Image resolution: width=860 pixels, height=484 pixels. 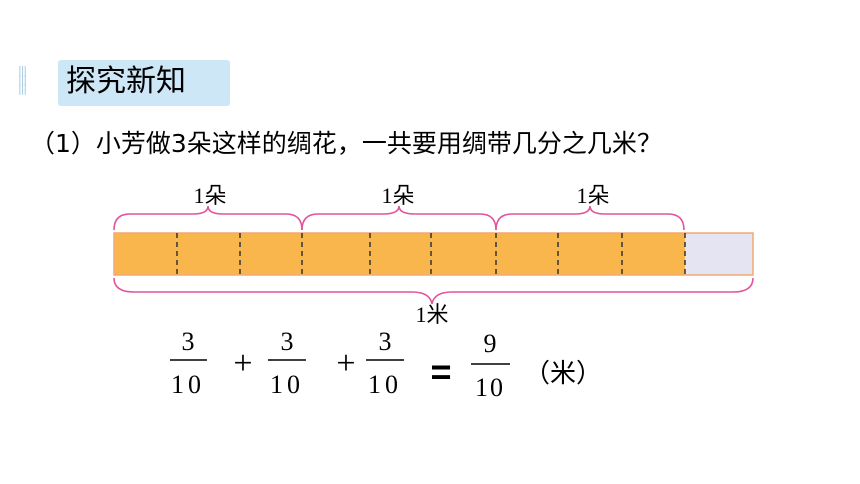 I want to click on unit-label: （米）, so click(x=563, y=374).